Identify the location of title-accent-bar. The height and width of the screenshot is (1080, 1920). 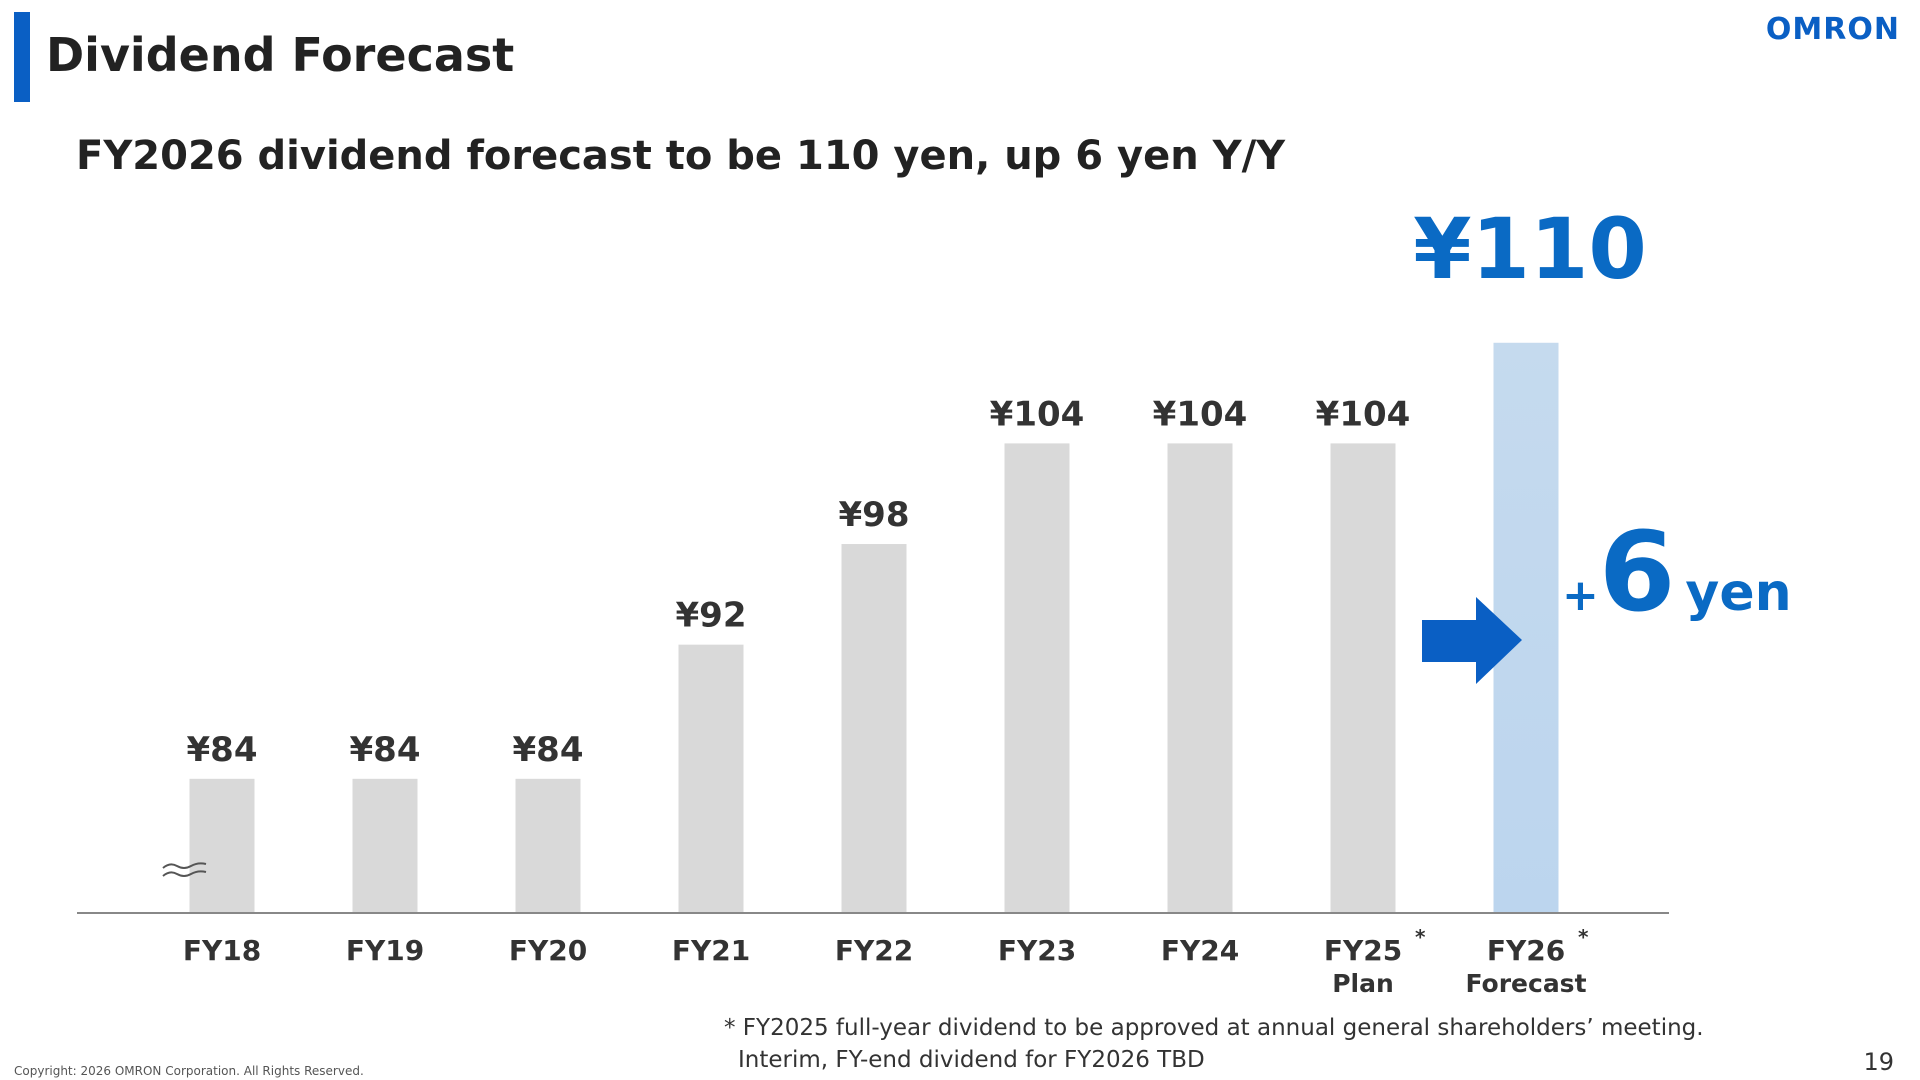
(22, 57).